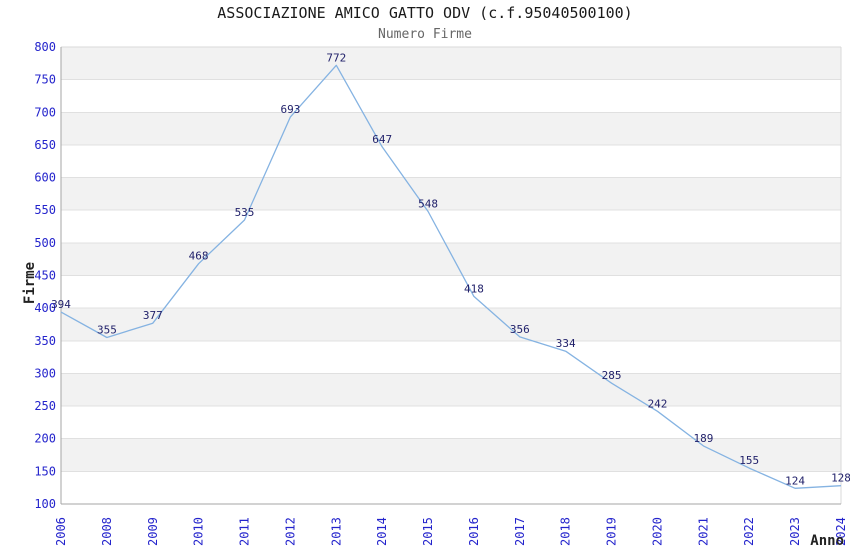 The width and height of the screenshot is (850, 550). What do you see at coordinates (566, 343) in the screenshot?
I see `data-label: 334` at bounding box center [566, 343].